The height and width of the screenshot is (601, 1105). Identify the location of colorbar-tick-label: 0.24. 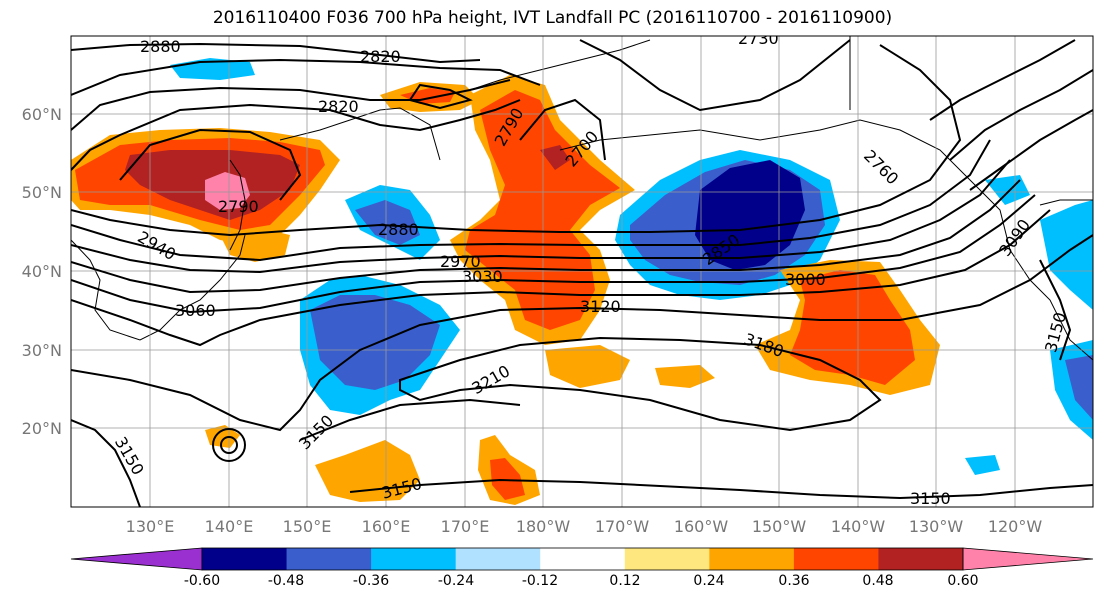
(708, 581).